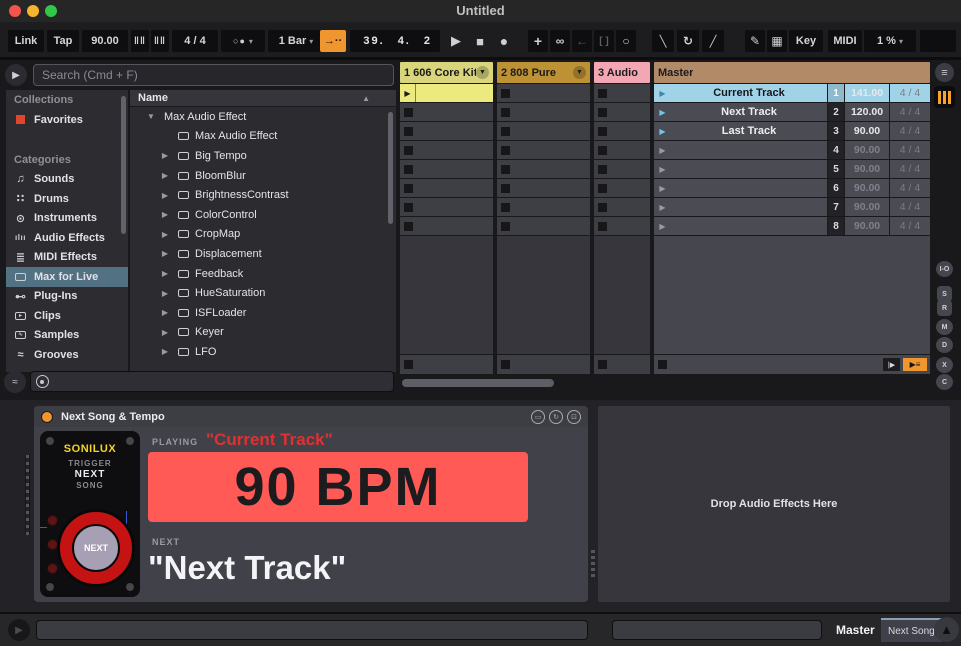 The height and width of the screenshot is (646, 961). What do you see at coordinates (792, 207) in the screenshot?
I see `scene-row: ▶ 7 90.00 4 / 4` at bounding box center [792, 207].